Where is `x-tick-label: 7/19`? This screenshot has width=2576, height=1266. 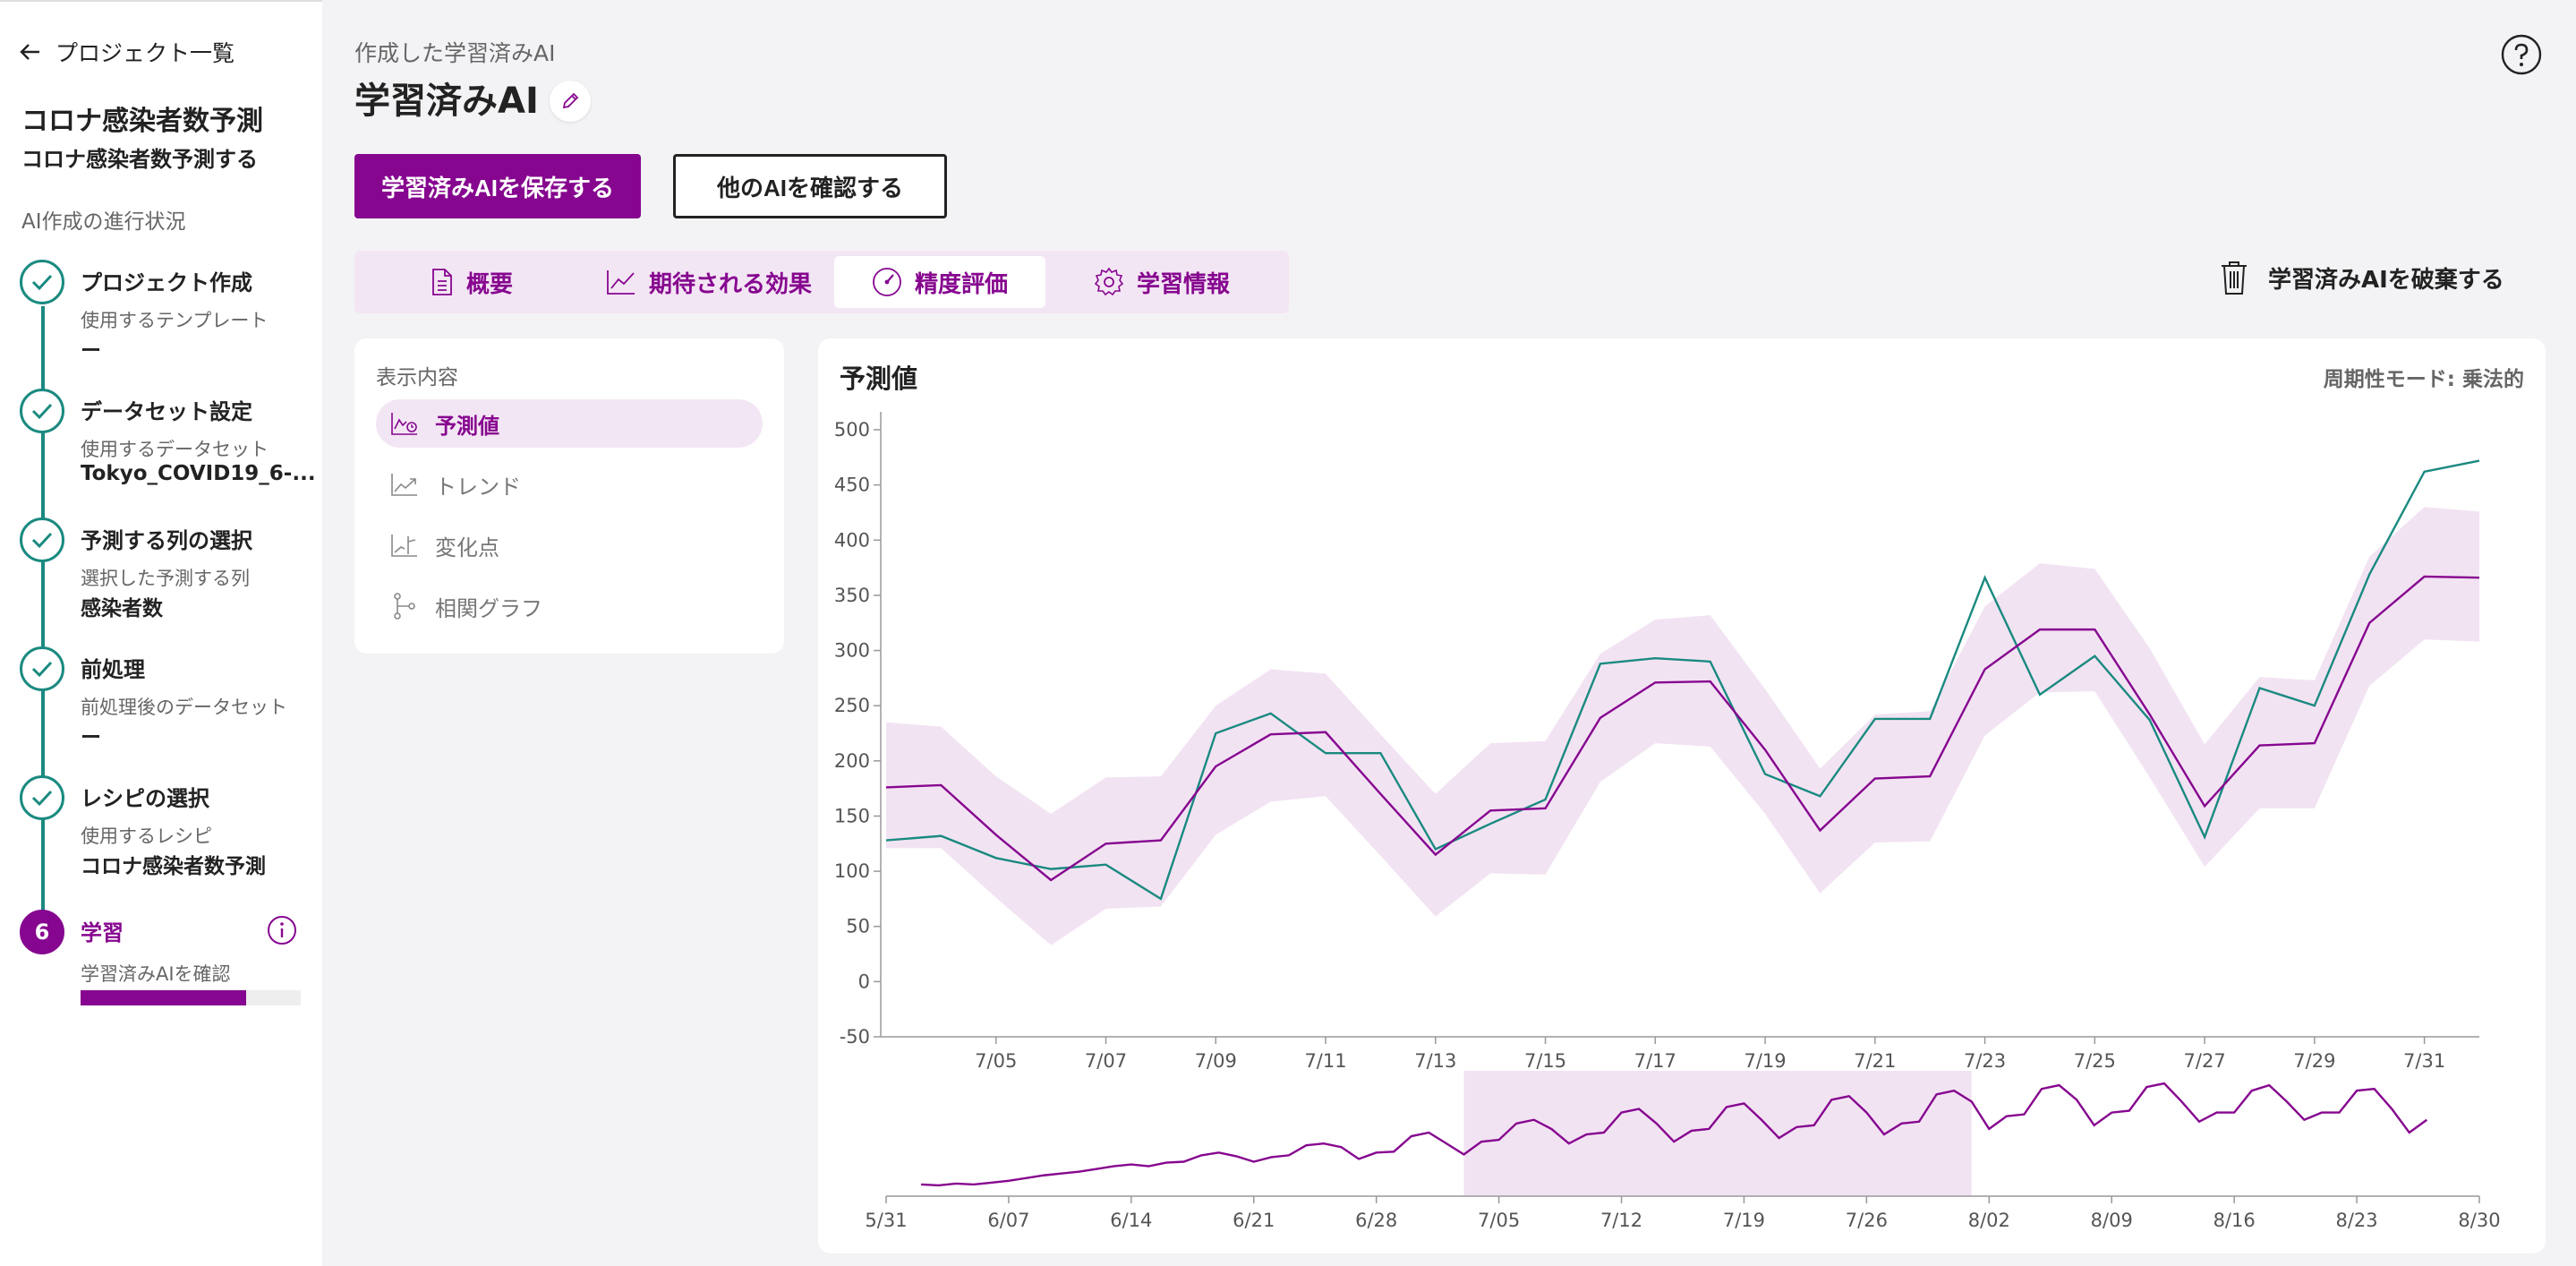
x-tick-label: 7/19 is located at coordinates (1765, 1061).